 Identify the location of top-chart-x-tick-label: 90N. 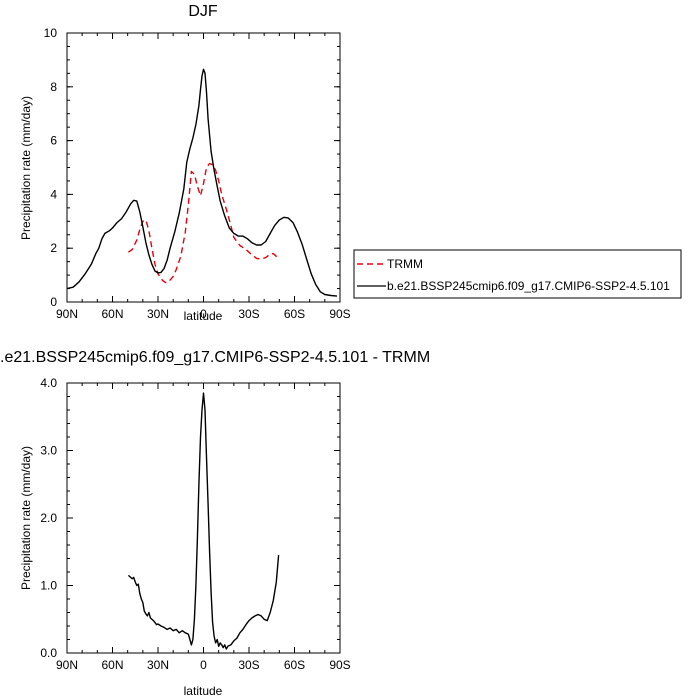
(67, 314).